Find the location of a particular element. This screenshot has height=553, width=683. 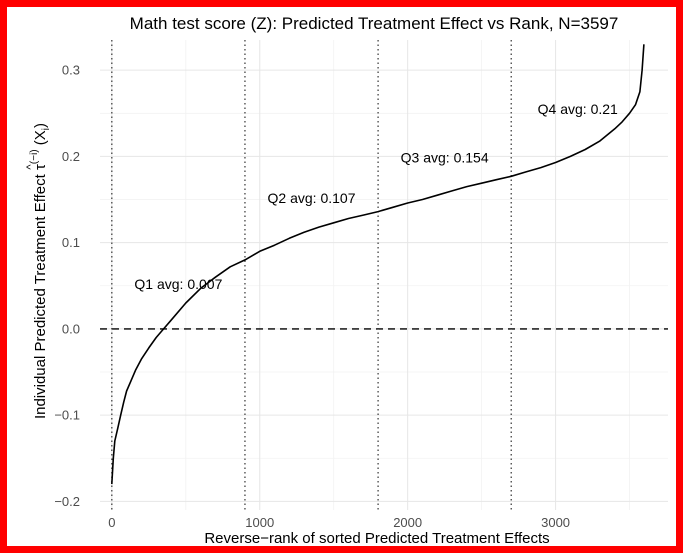

x-tick-label: 1000 is located at coordinates (259, 522).